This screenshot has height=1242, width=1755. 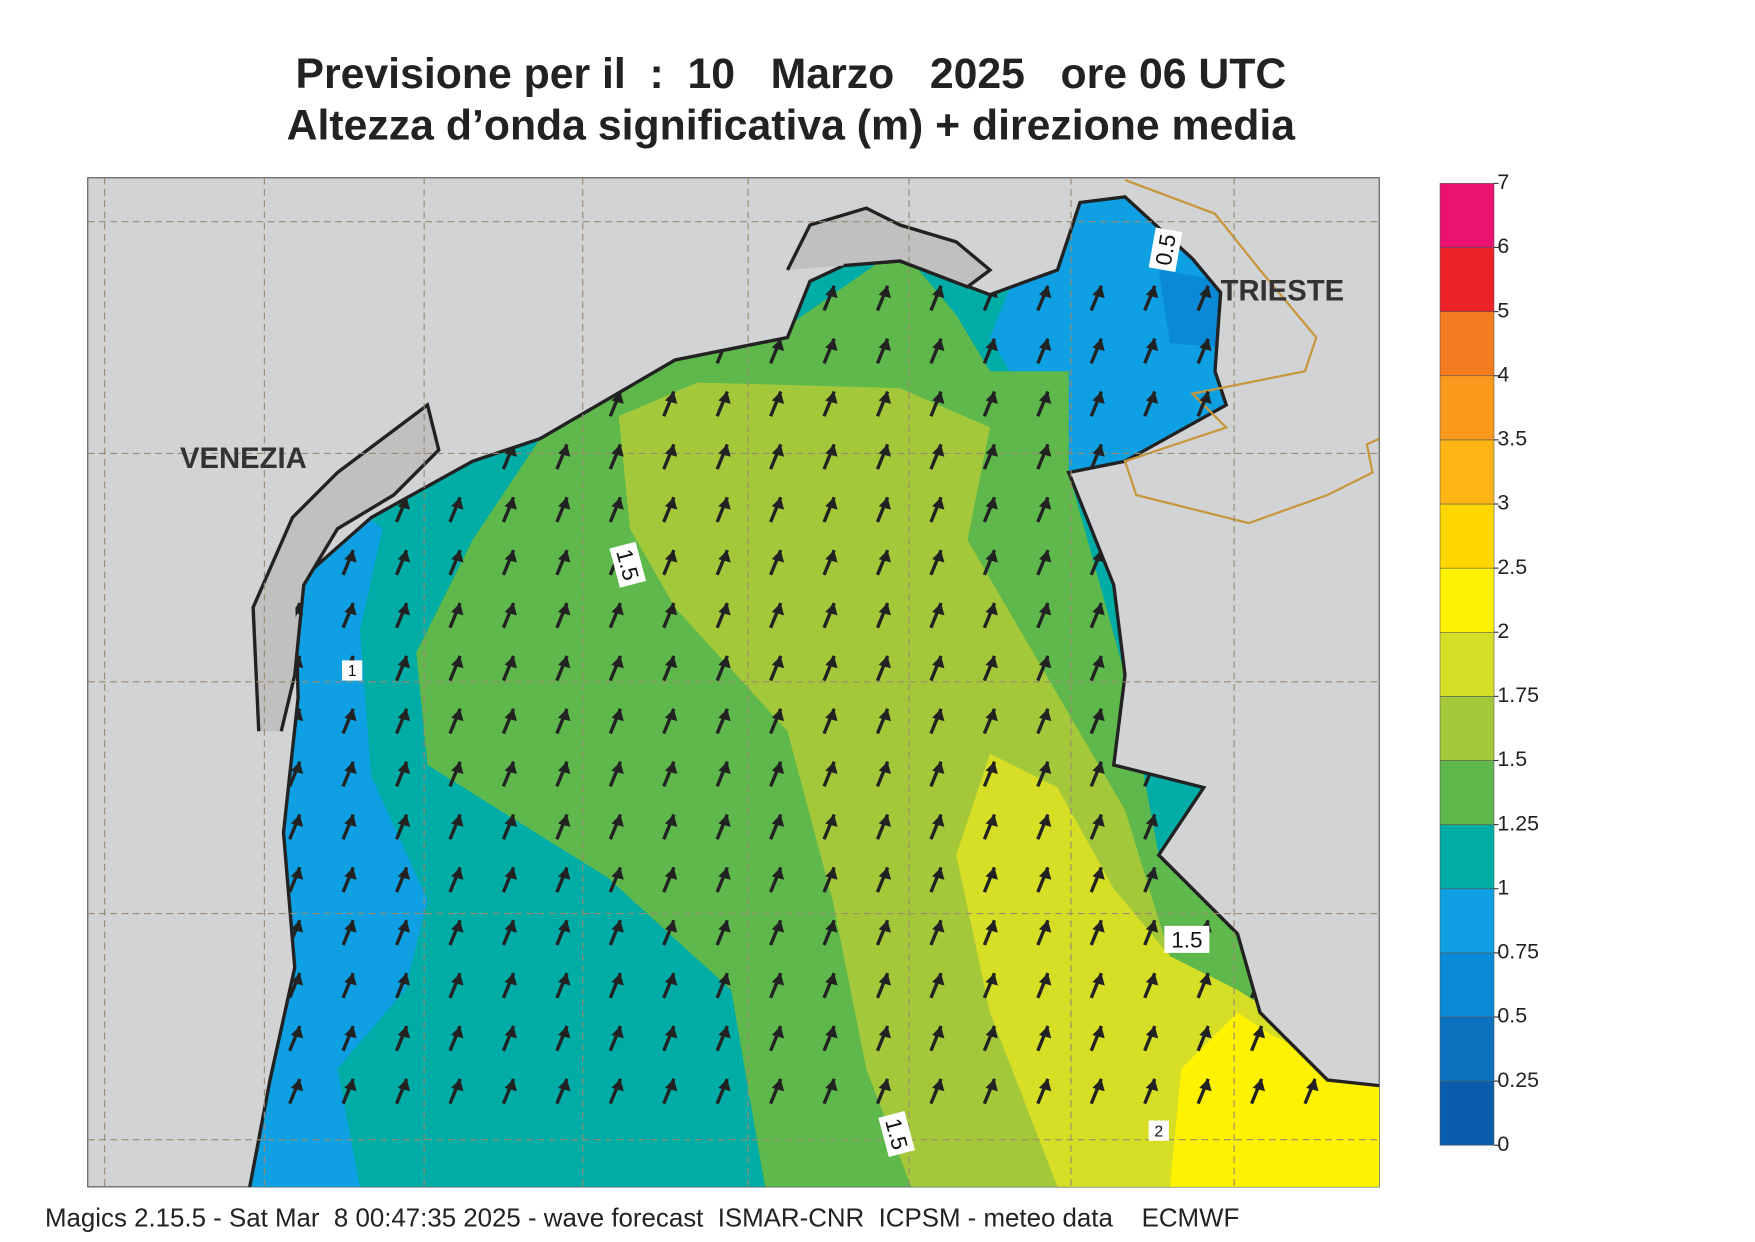 What do you see at coordinates (346, 567) in the screenshot?
I see `lagoon-venezia` at bounding box center [346, 567].